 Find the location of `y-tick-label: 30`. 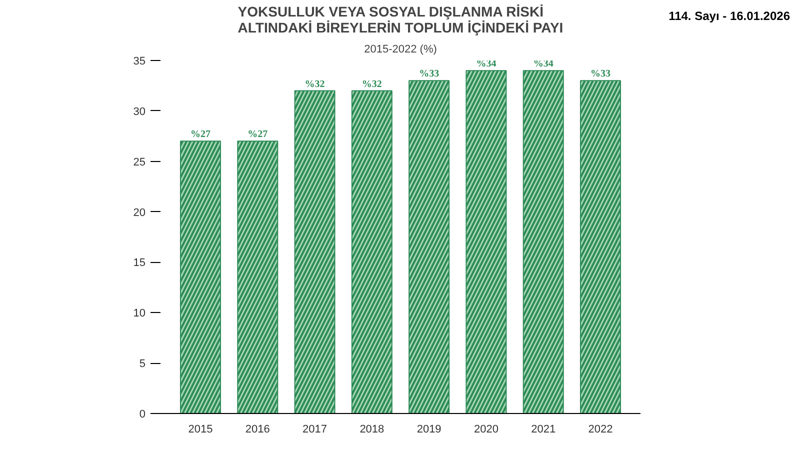

y-tick-label: 30 is located at coordinates (139, 112).